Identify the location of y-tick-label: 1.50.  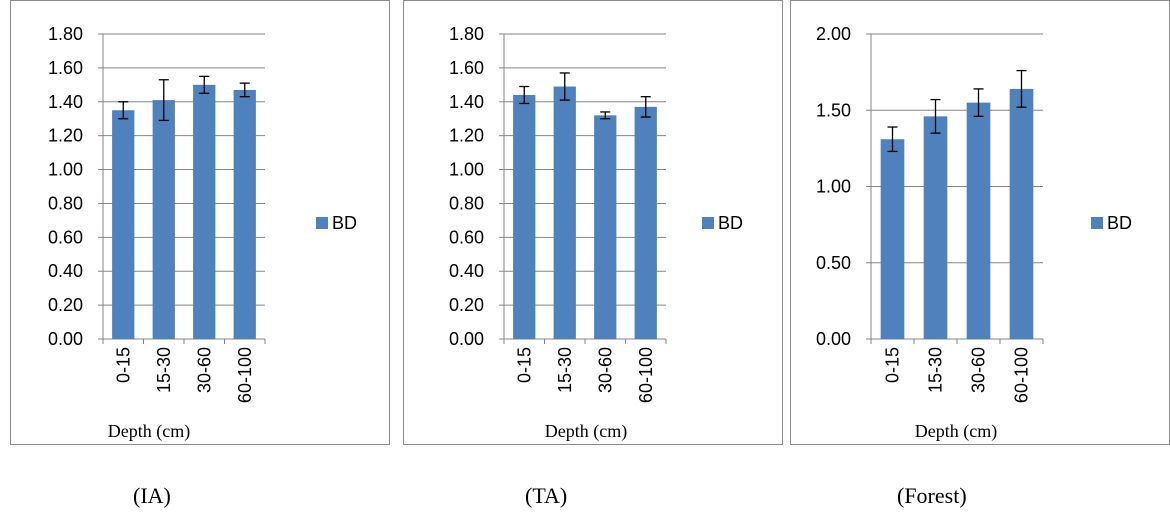
(833, 110).